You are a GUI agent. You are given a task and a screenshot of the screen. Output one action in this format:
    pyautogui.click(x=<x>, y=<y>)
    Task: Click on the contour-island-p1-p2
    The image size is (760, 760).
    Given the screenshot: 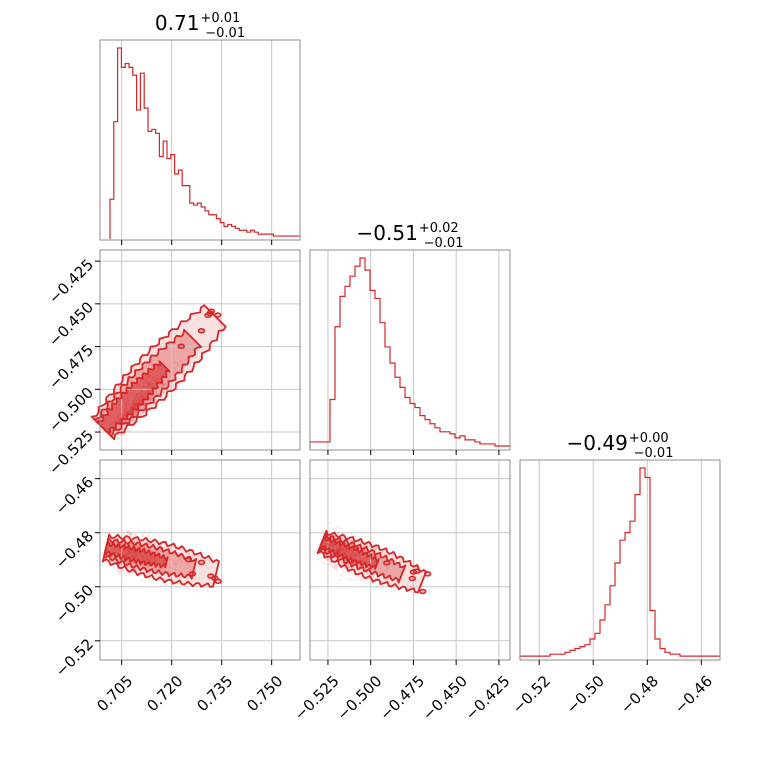 What is the action you would take?
    pyautogui.click(x=412, y=578)
    